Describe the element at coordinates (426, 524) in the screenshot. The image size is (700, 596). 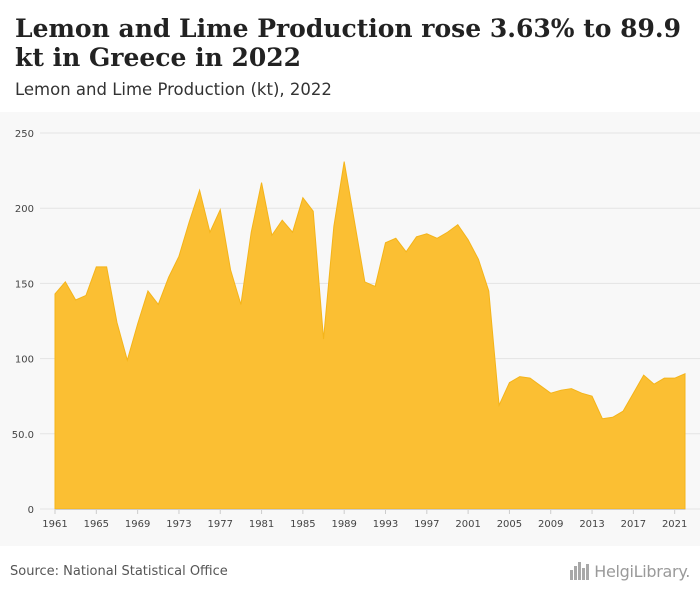
I see `x-tick-label: 1997` at that location.